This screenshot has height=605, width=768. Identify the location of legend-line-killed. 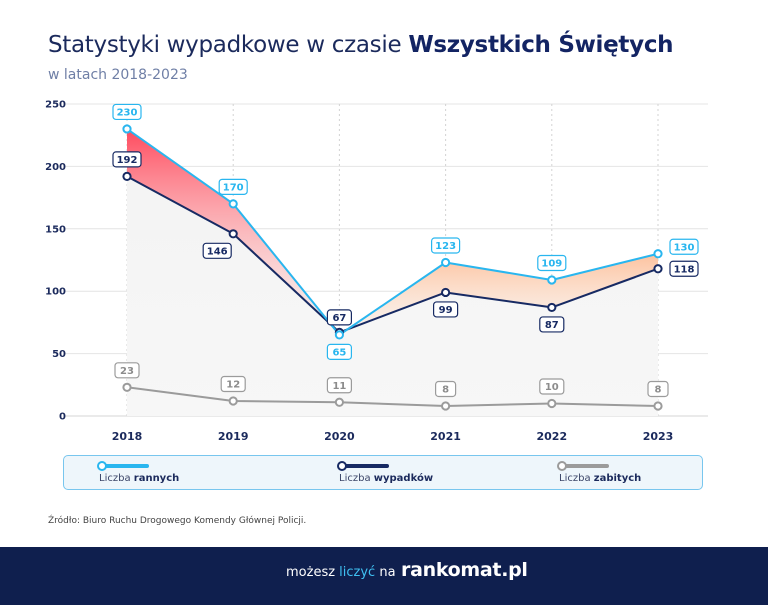
(584, 466).